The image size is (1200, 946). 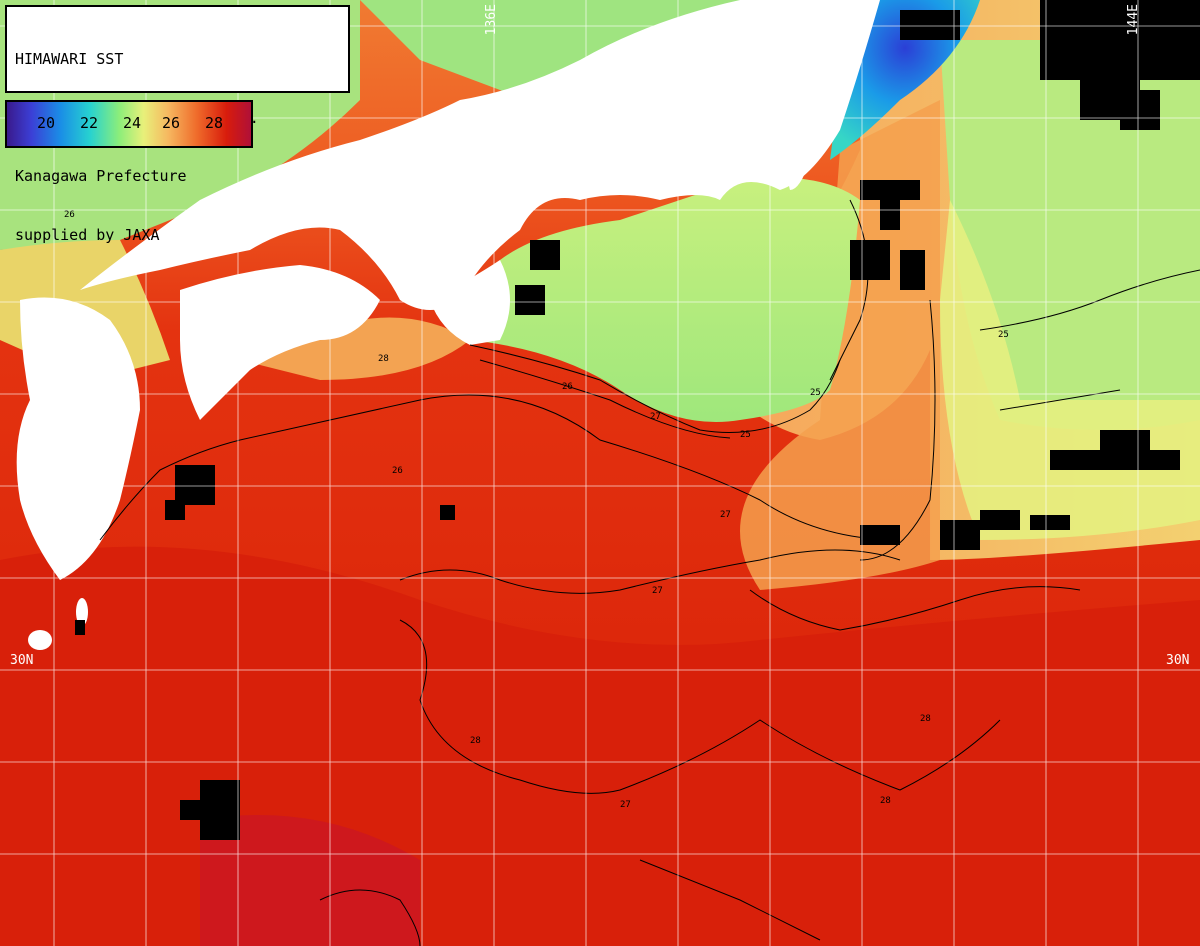 What do you see at coordinates (1070, 235) in the screenshot?
I see `east-green-zone` at bounding box center [1070, 235].